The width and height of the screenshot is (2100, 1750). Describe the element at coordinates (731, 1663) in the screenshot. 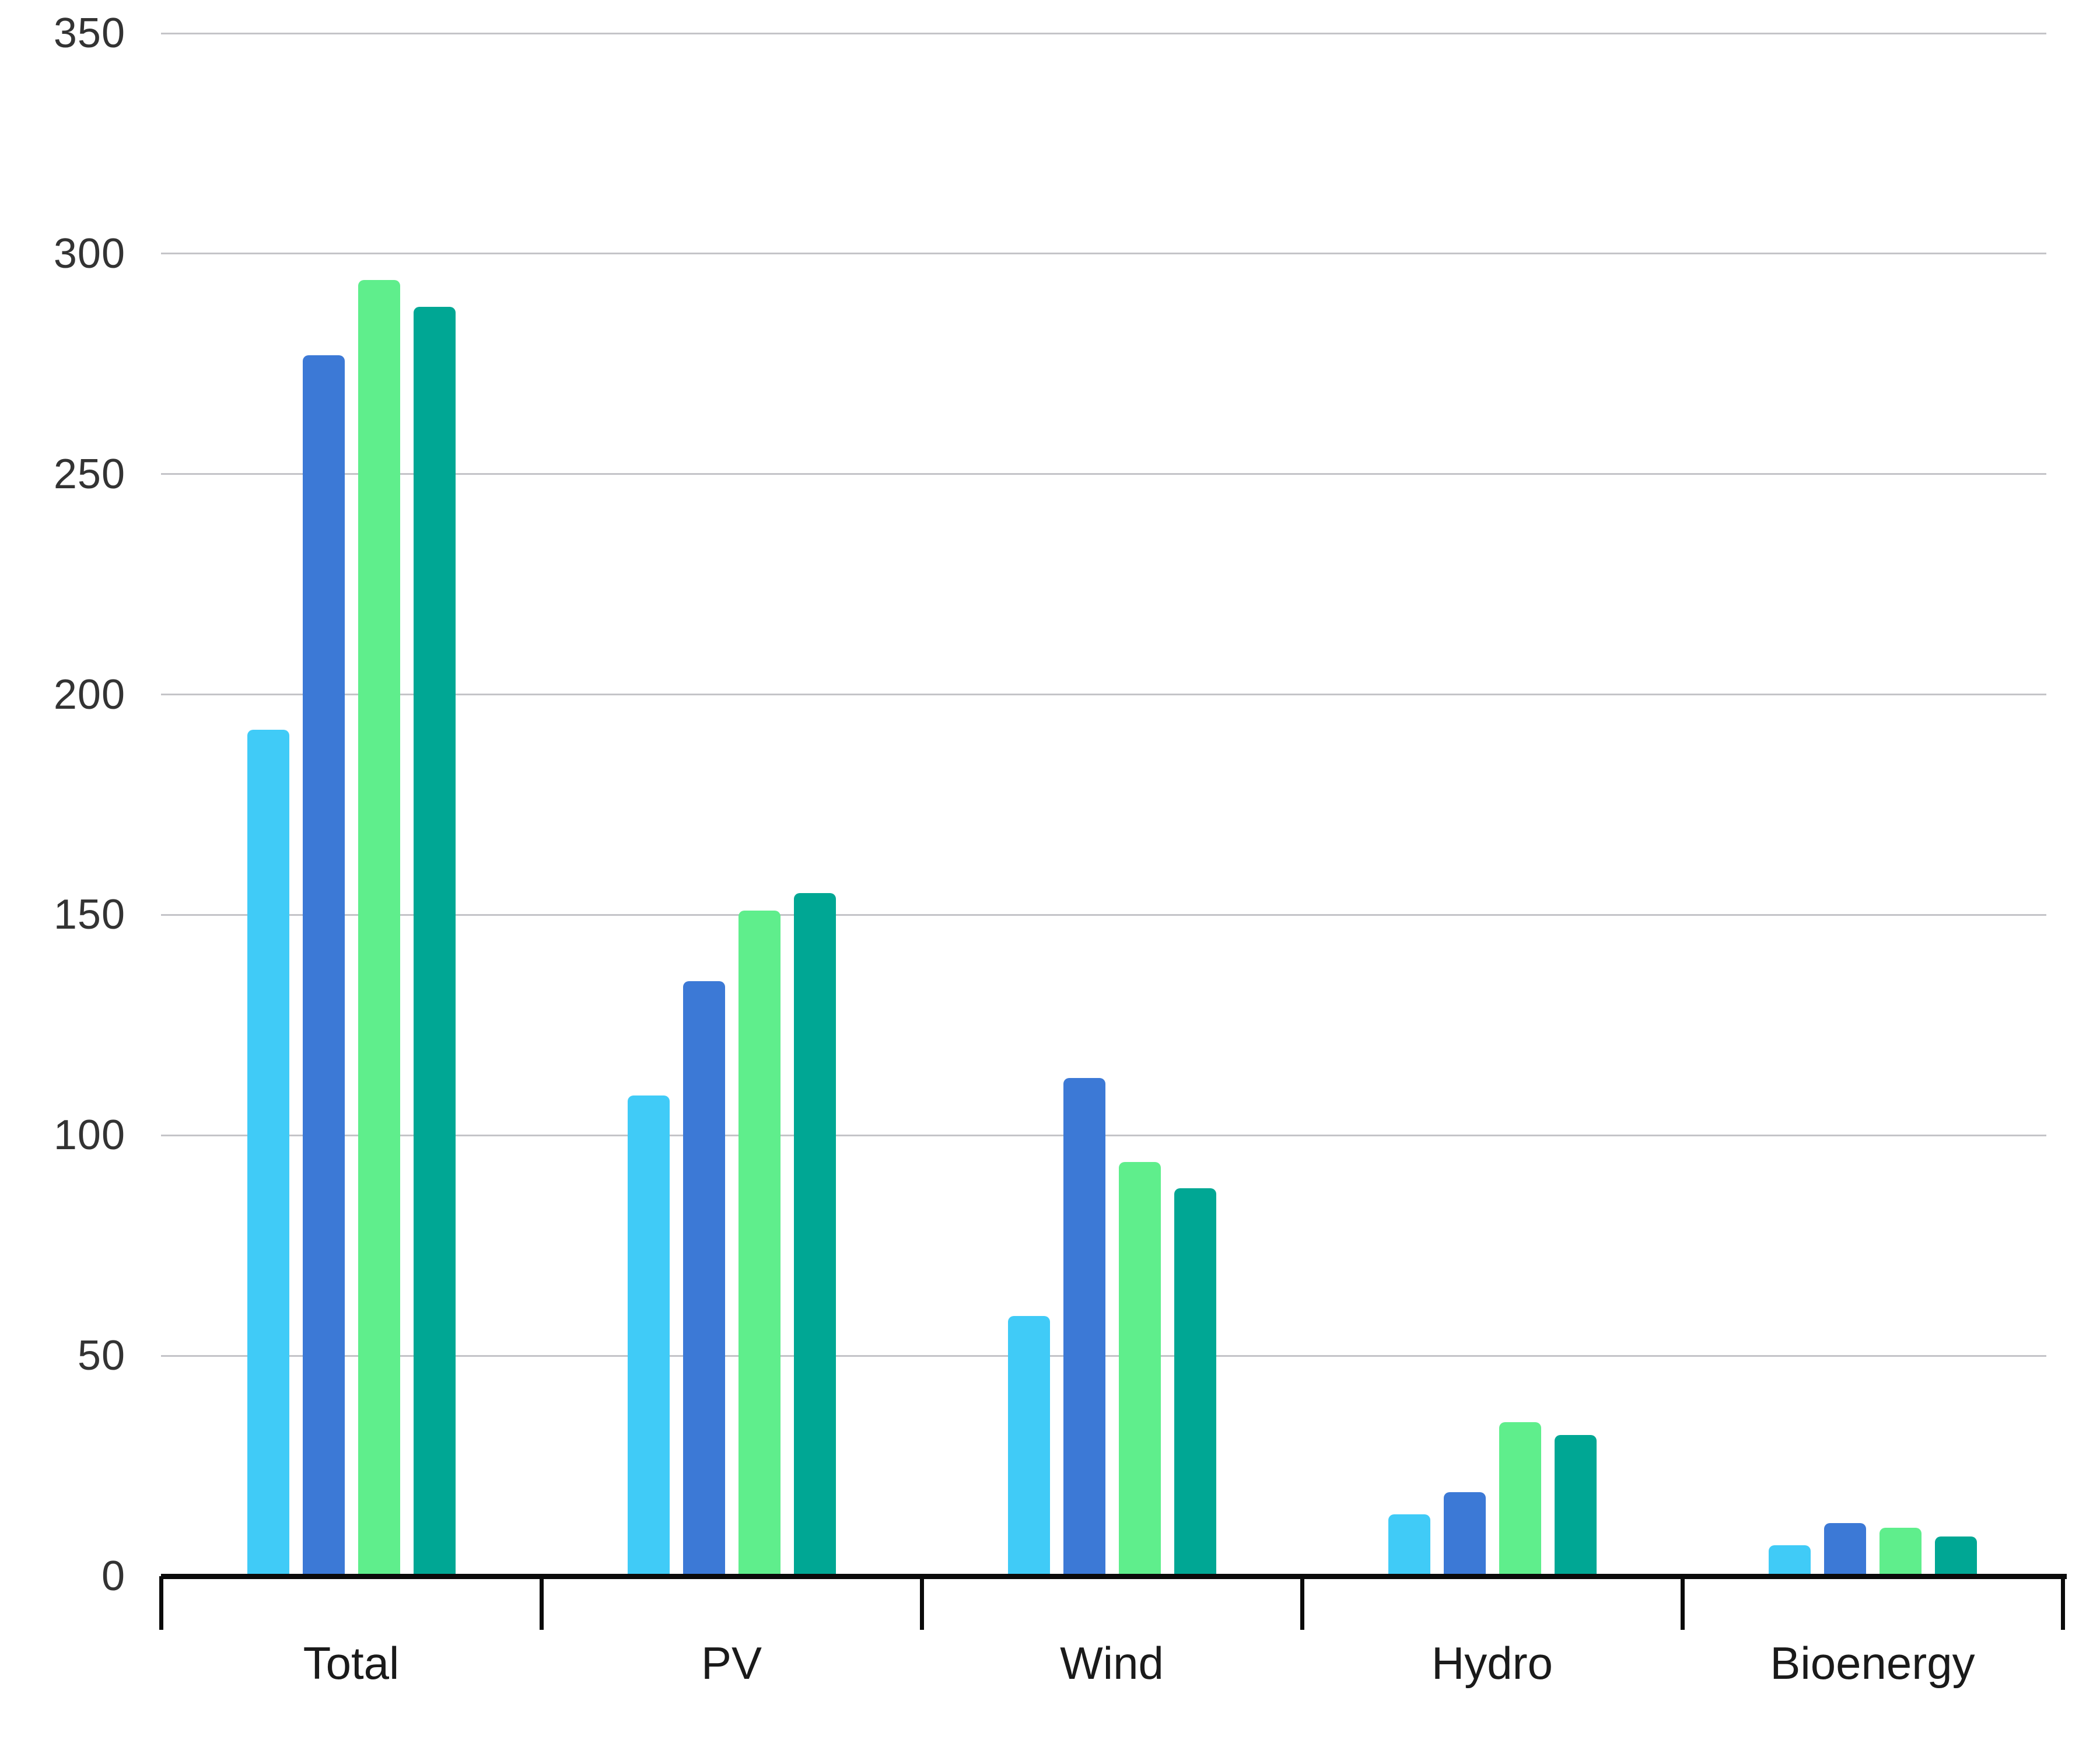

I see `category-label-pv: PV` at that location.